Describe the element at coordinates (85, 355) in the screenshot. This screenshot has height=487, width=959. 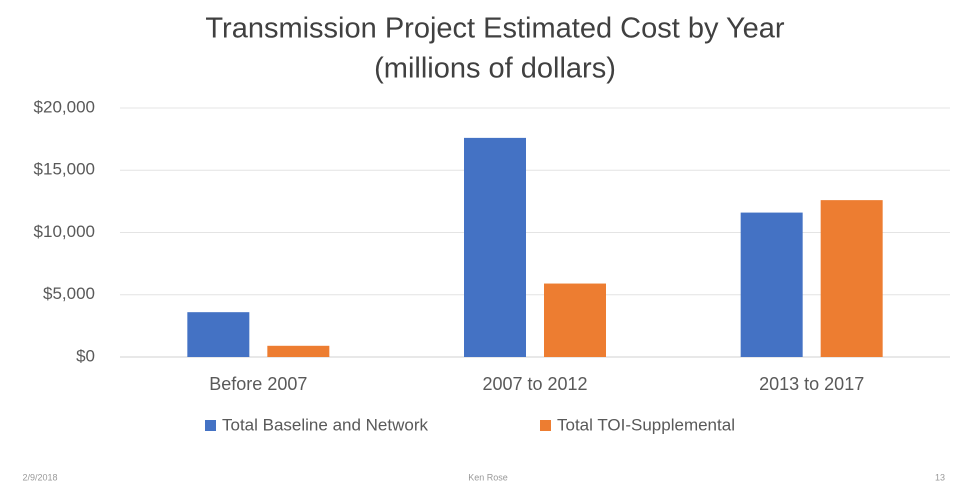
I see `y-tick-label: $0` at that location.